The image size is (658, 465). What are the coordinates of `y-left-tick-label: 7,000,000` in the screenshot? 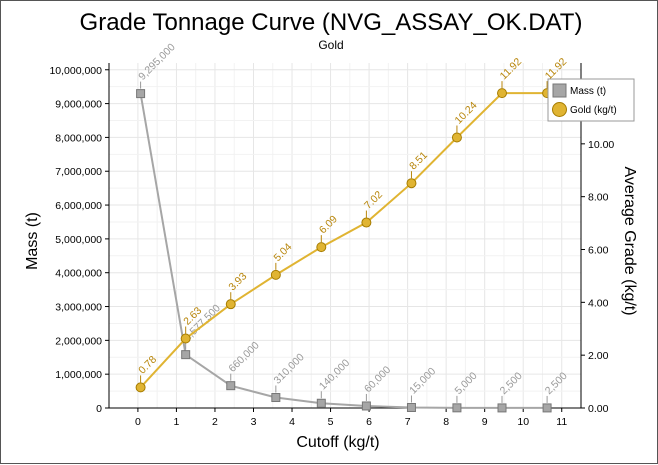 It's located at (78, 172).